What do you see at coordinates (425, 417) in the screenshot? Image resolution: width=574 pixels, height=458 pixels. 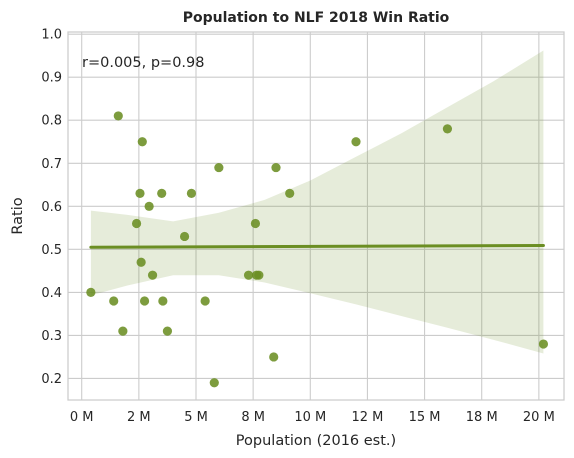 I see `x-tick-label: 15 M` at bounding box center [425, 417].